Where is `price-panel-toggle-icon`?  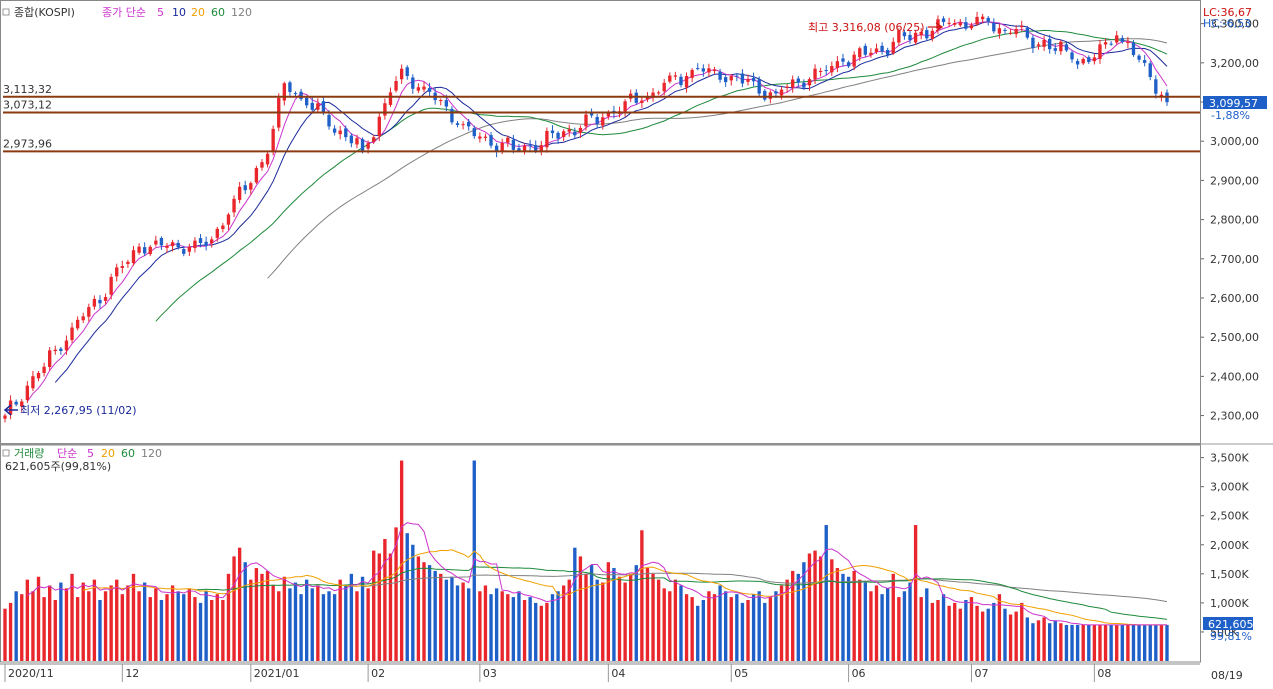
price-panel-toggle-icon is located at coordinates (6, 12).